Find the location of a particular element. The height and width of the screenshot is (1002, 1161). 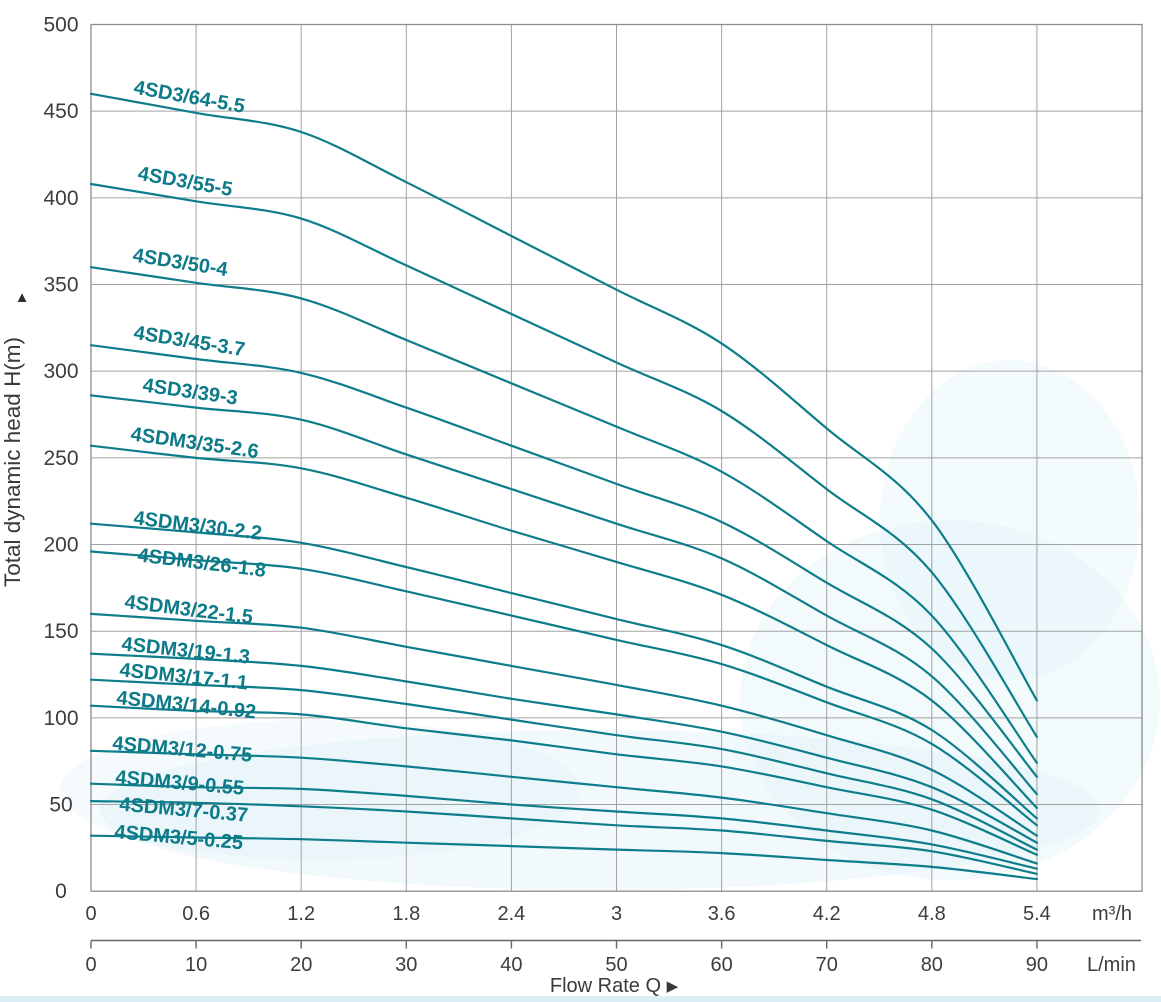

x-tick-label-primary: 4.2 is located at coordinates (827, 914).